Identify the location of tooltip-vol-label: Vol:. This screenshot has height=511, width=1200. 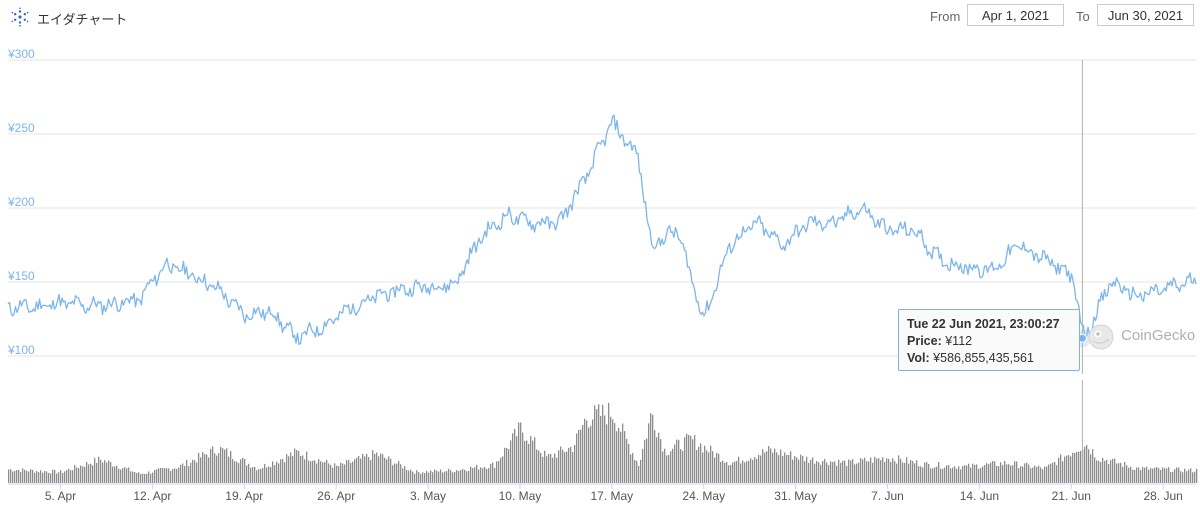
(918, 358).